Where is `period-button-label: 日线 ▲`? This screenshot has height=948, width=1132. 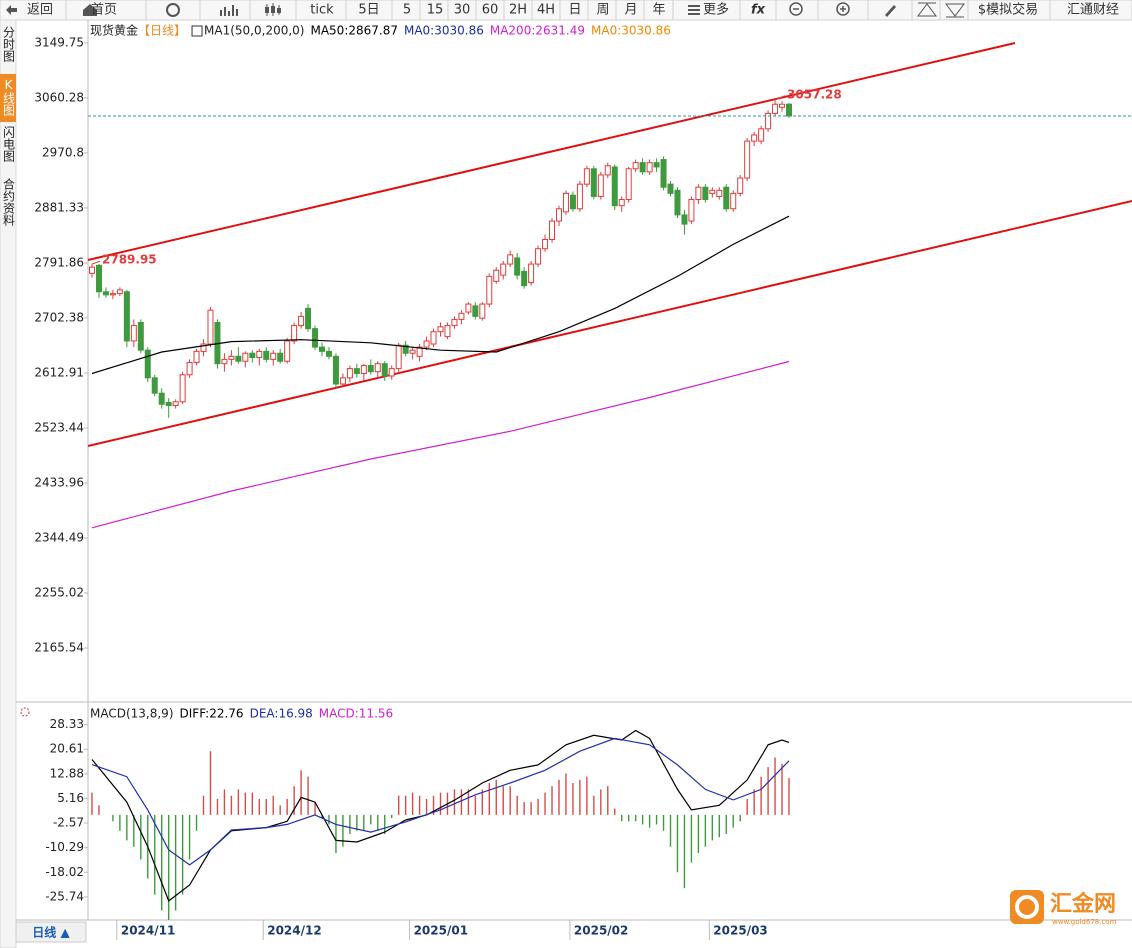 period-button-label: 日线 ▲ is located at coordinates (51, 932).